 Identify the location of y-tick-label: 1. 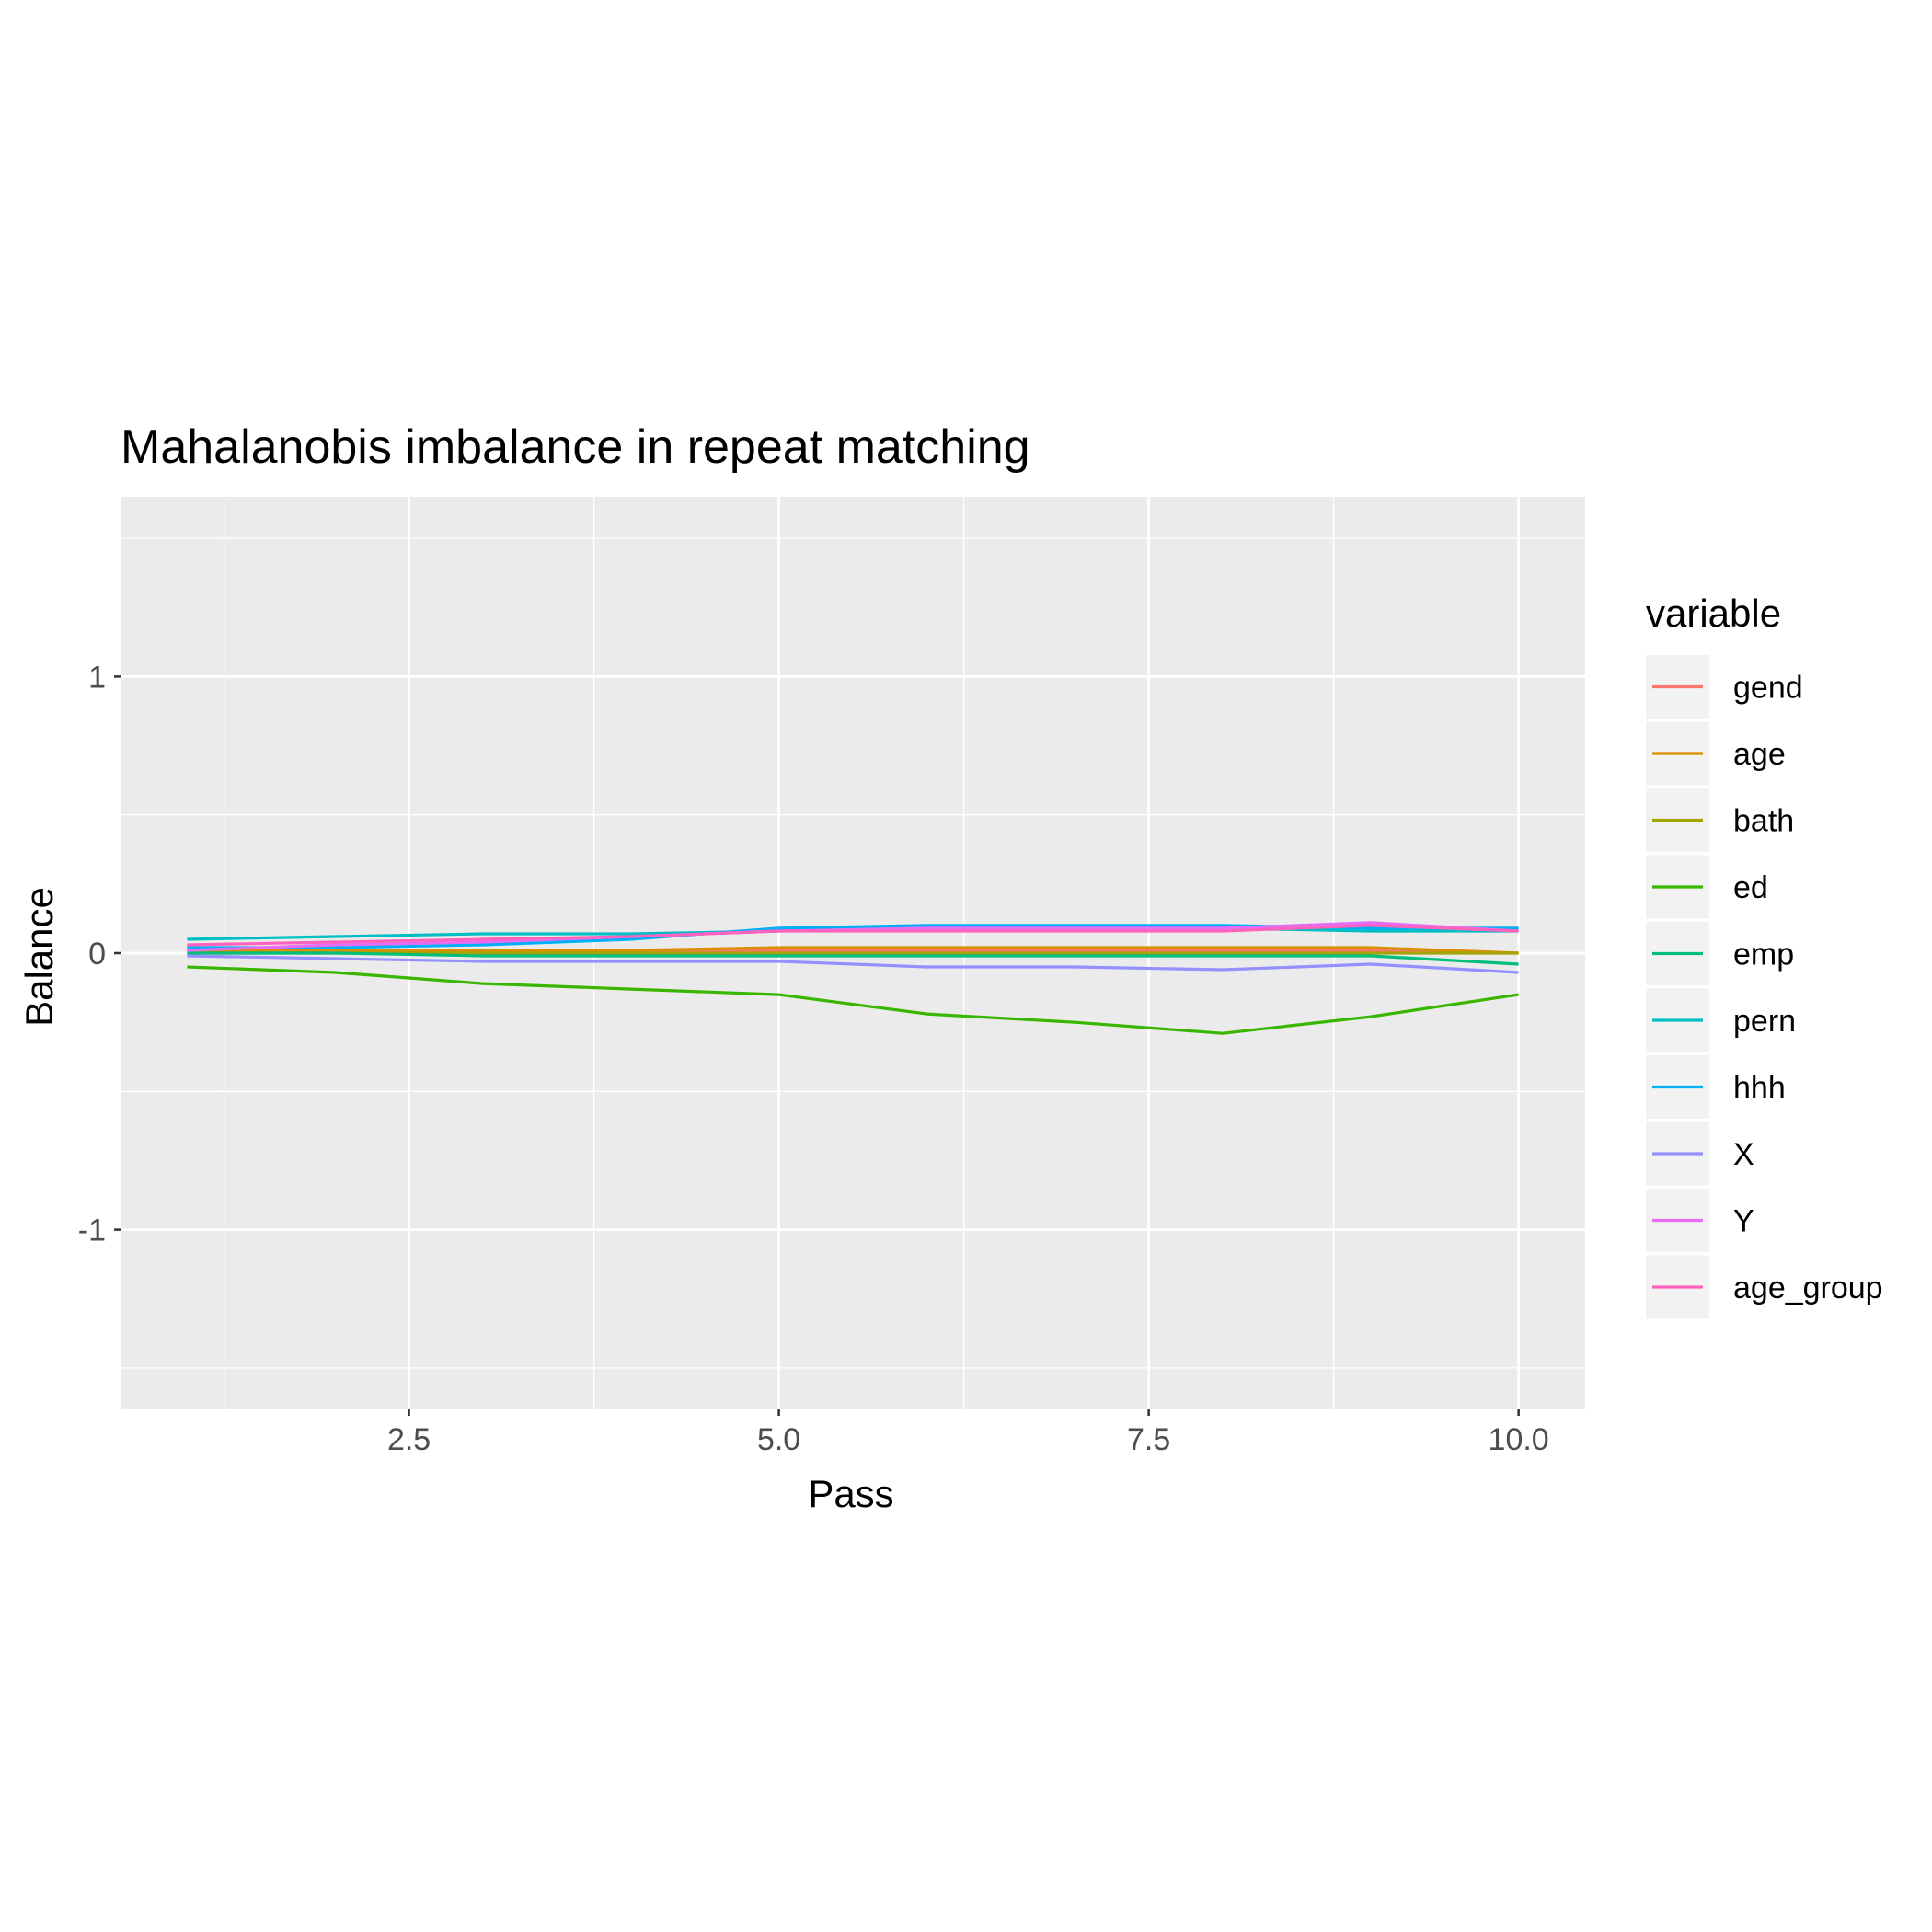
(97, 677).